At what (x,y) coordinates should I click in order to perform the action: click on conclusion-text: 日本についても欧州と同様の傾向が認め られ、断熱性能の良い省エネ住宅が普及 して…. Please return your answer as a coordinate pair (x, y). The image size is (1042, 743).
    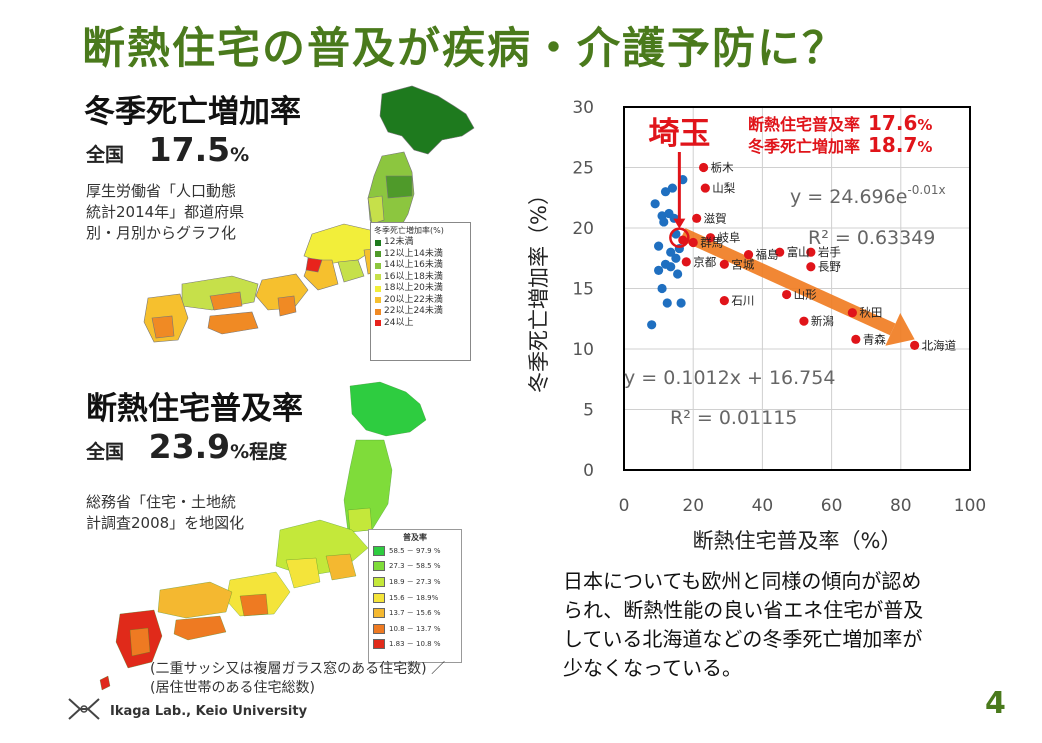
    Looking at the image, I should click on (743, 625).